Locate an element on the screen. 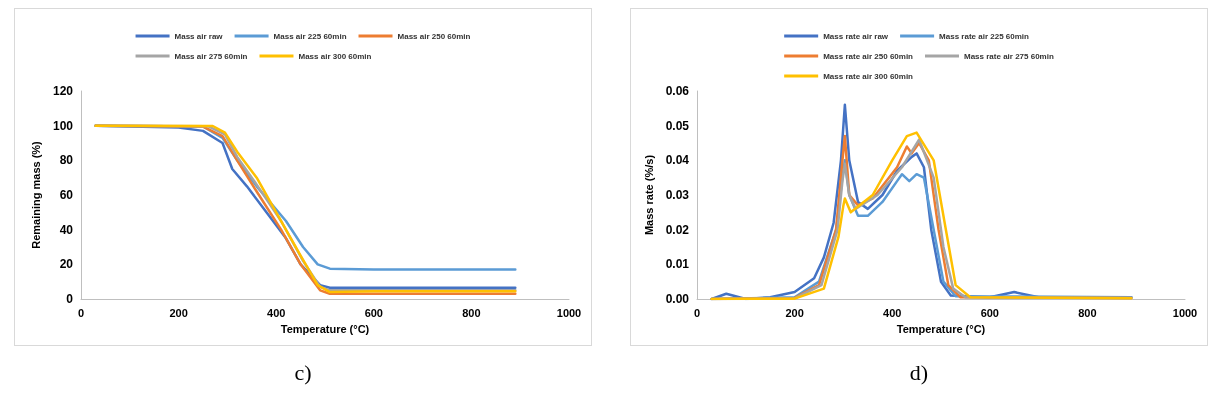 The image size is (1214, 414). legend-label: Mass air 250 60min is located at coordinates (434, 36).